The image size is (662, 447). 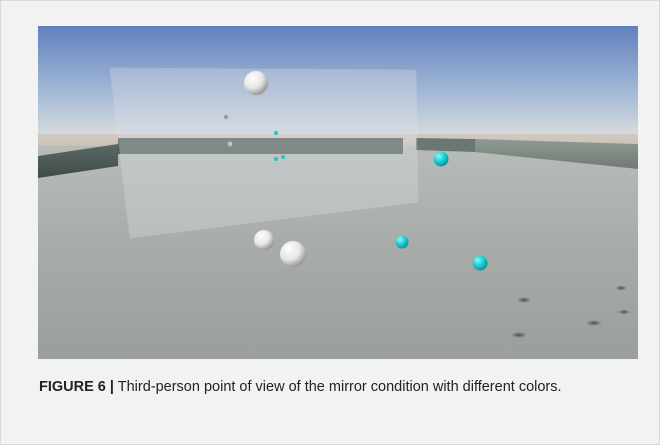 I want to click on figure-label: FIGURE 6 |, so click(x=76, y=387).